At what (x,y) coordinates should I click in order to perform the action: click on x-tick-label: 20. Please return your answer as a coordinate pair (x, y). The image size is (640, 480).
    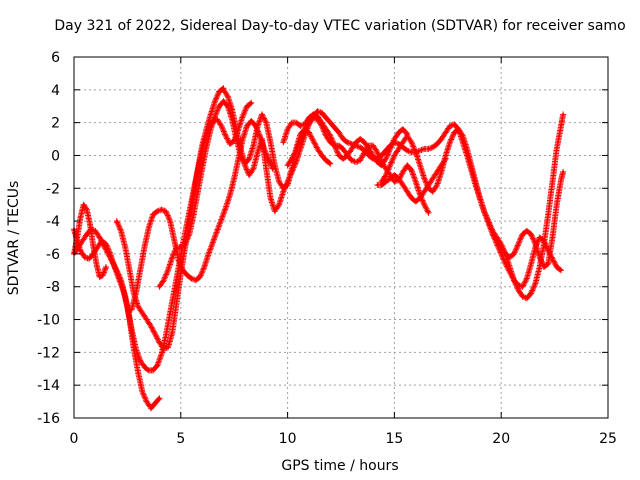
    Looking at the image, I should click on (501, 439).